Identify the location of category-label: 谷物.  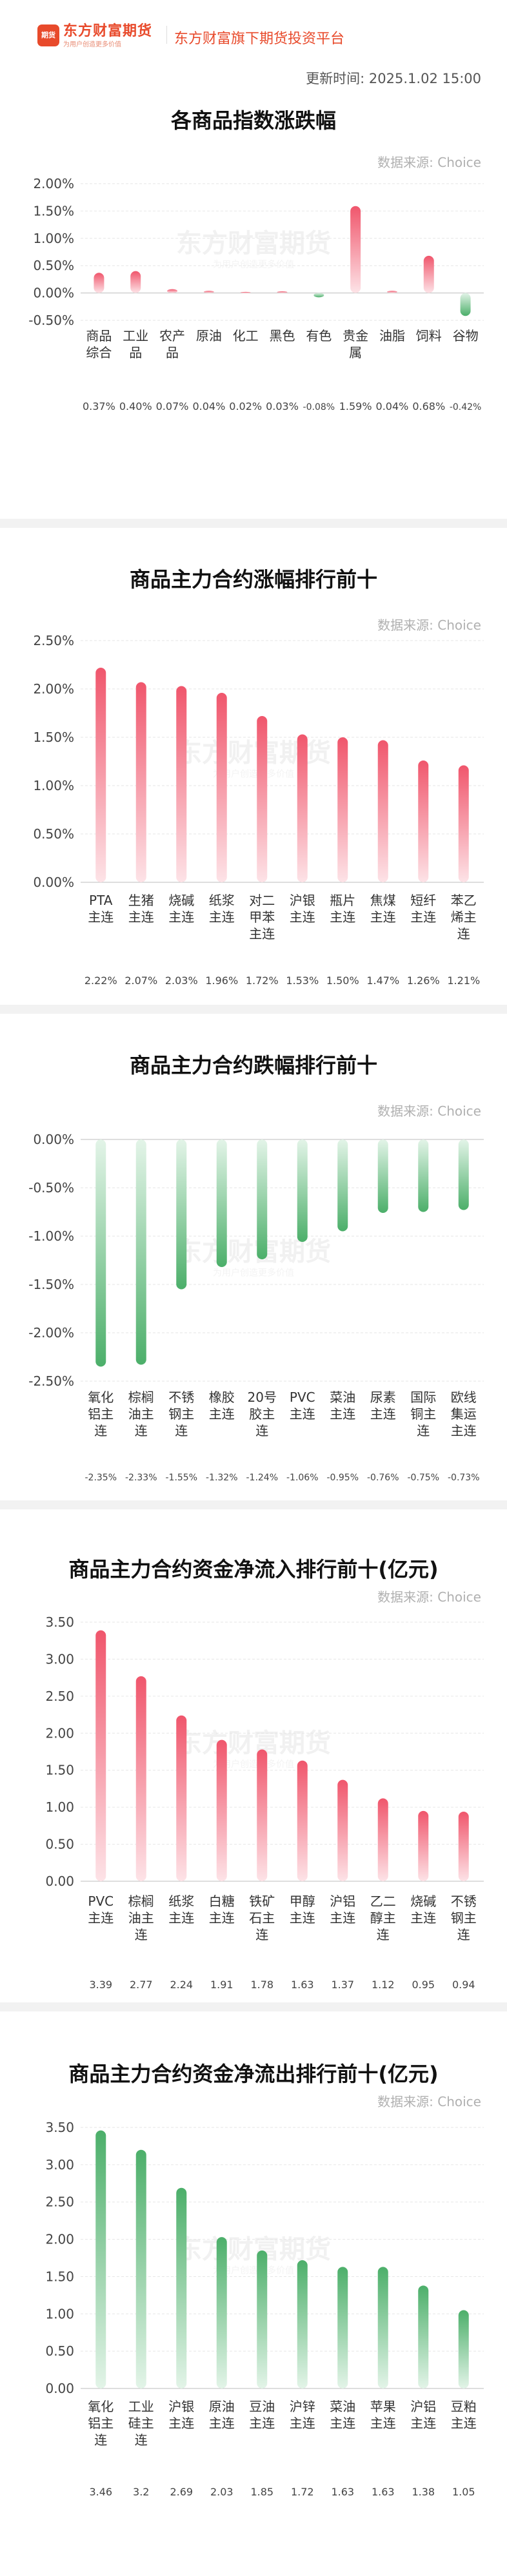
(466, 336).